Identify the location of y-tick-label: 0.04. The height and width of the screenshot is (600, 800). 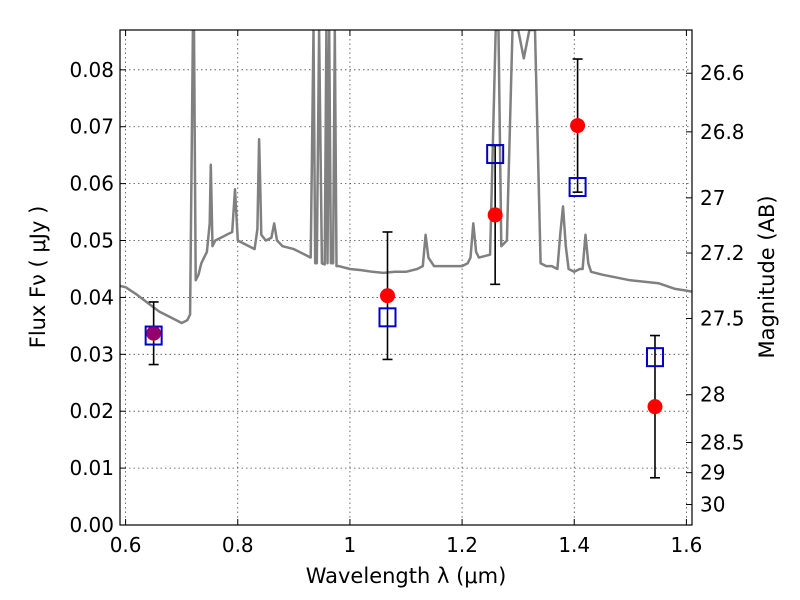
(91, 297).